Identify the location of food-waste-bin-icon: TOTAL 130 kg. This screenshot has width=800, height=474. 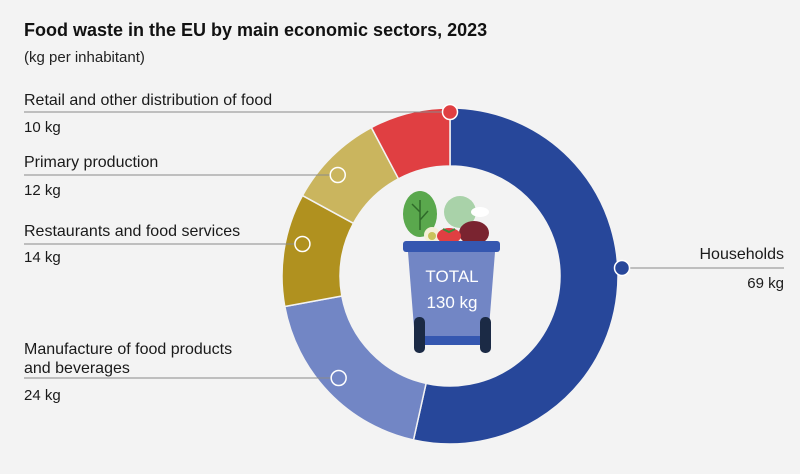
(451, 272).